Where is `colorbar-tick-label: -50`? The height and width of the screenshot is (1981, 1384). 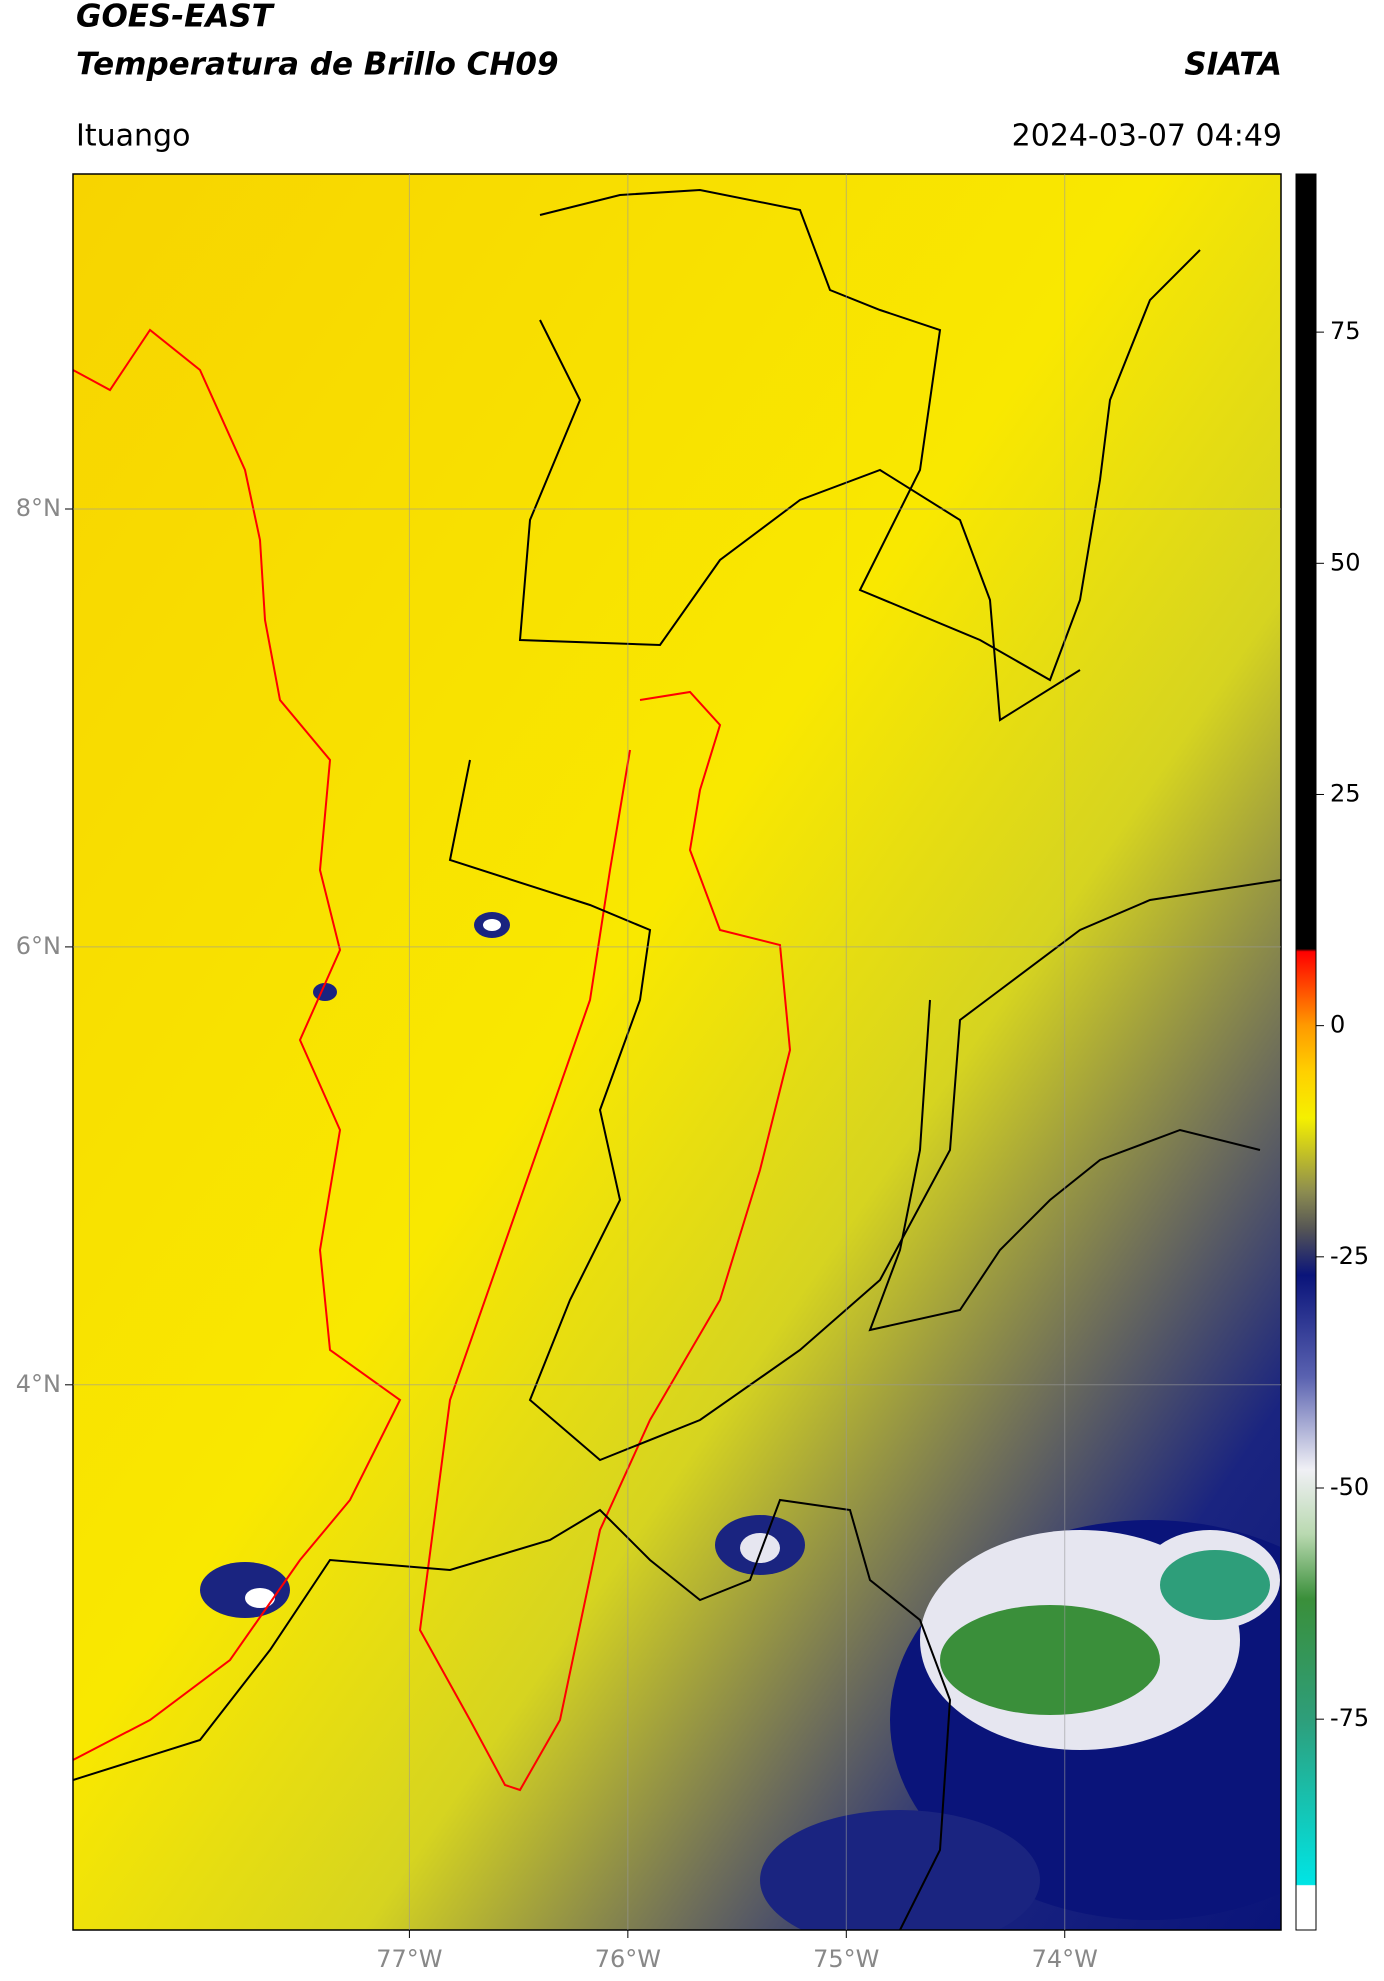 colorbar-tick-label: -50 is located at coordinates (1349, 1487).